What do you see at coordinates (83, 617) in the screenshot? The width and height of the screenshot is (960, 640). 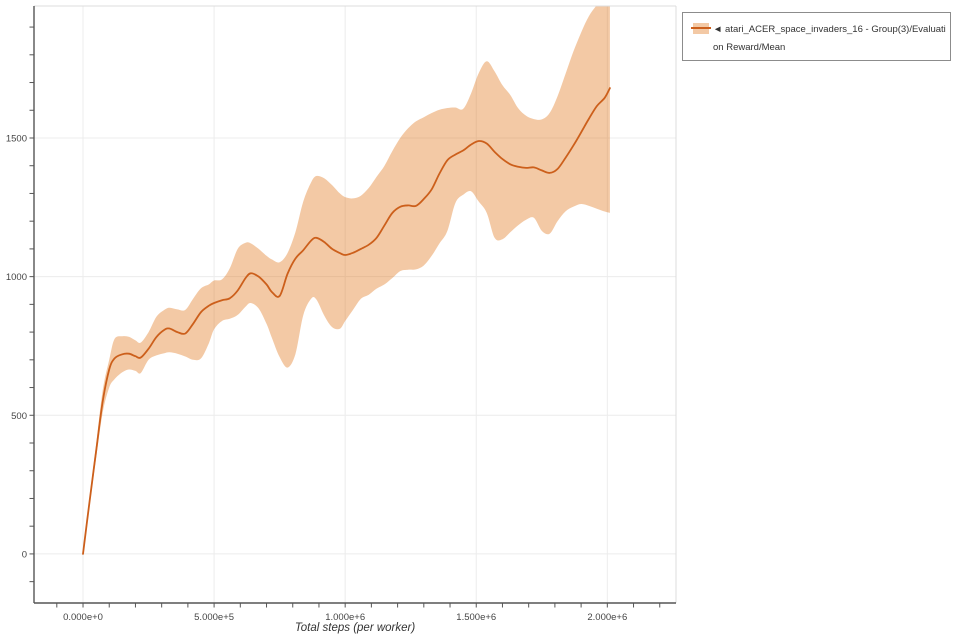 I see `svg-text: 0.000e+0` at bounding box center [83, 617].